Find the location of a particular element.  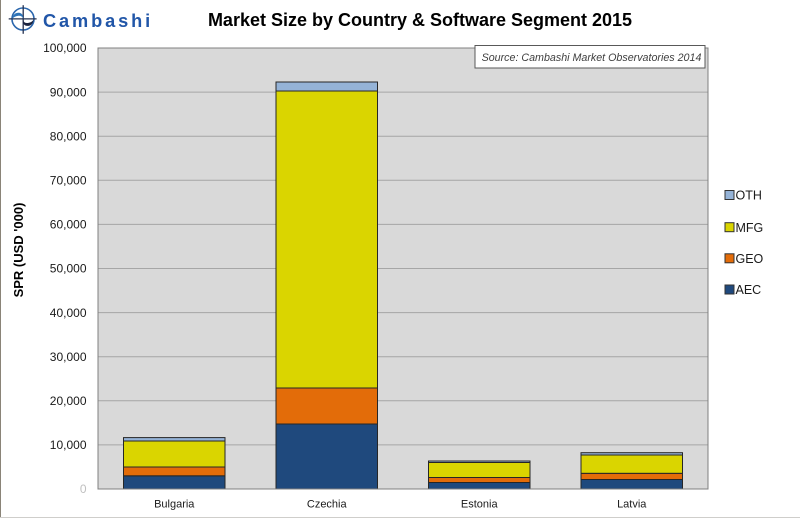

svg-text: Latvia is located at coordinates (632, 505).